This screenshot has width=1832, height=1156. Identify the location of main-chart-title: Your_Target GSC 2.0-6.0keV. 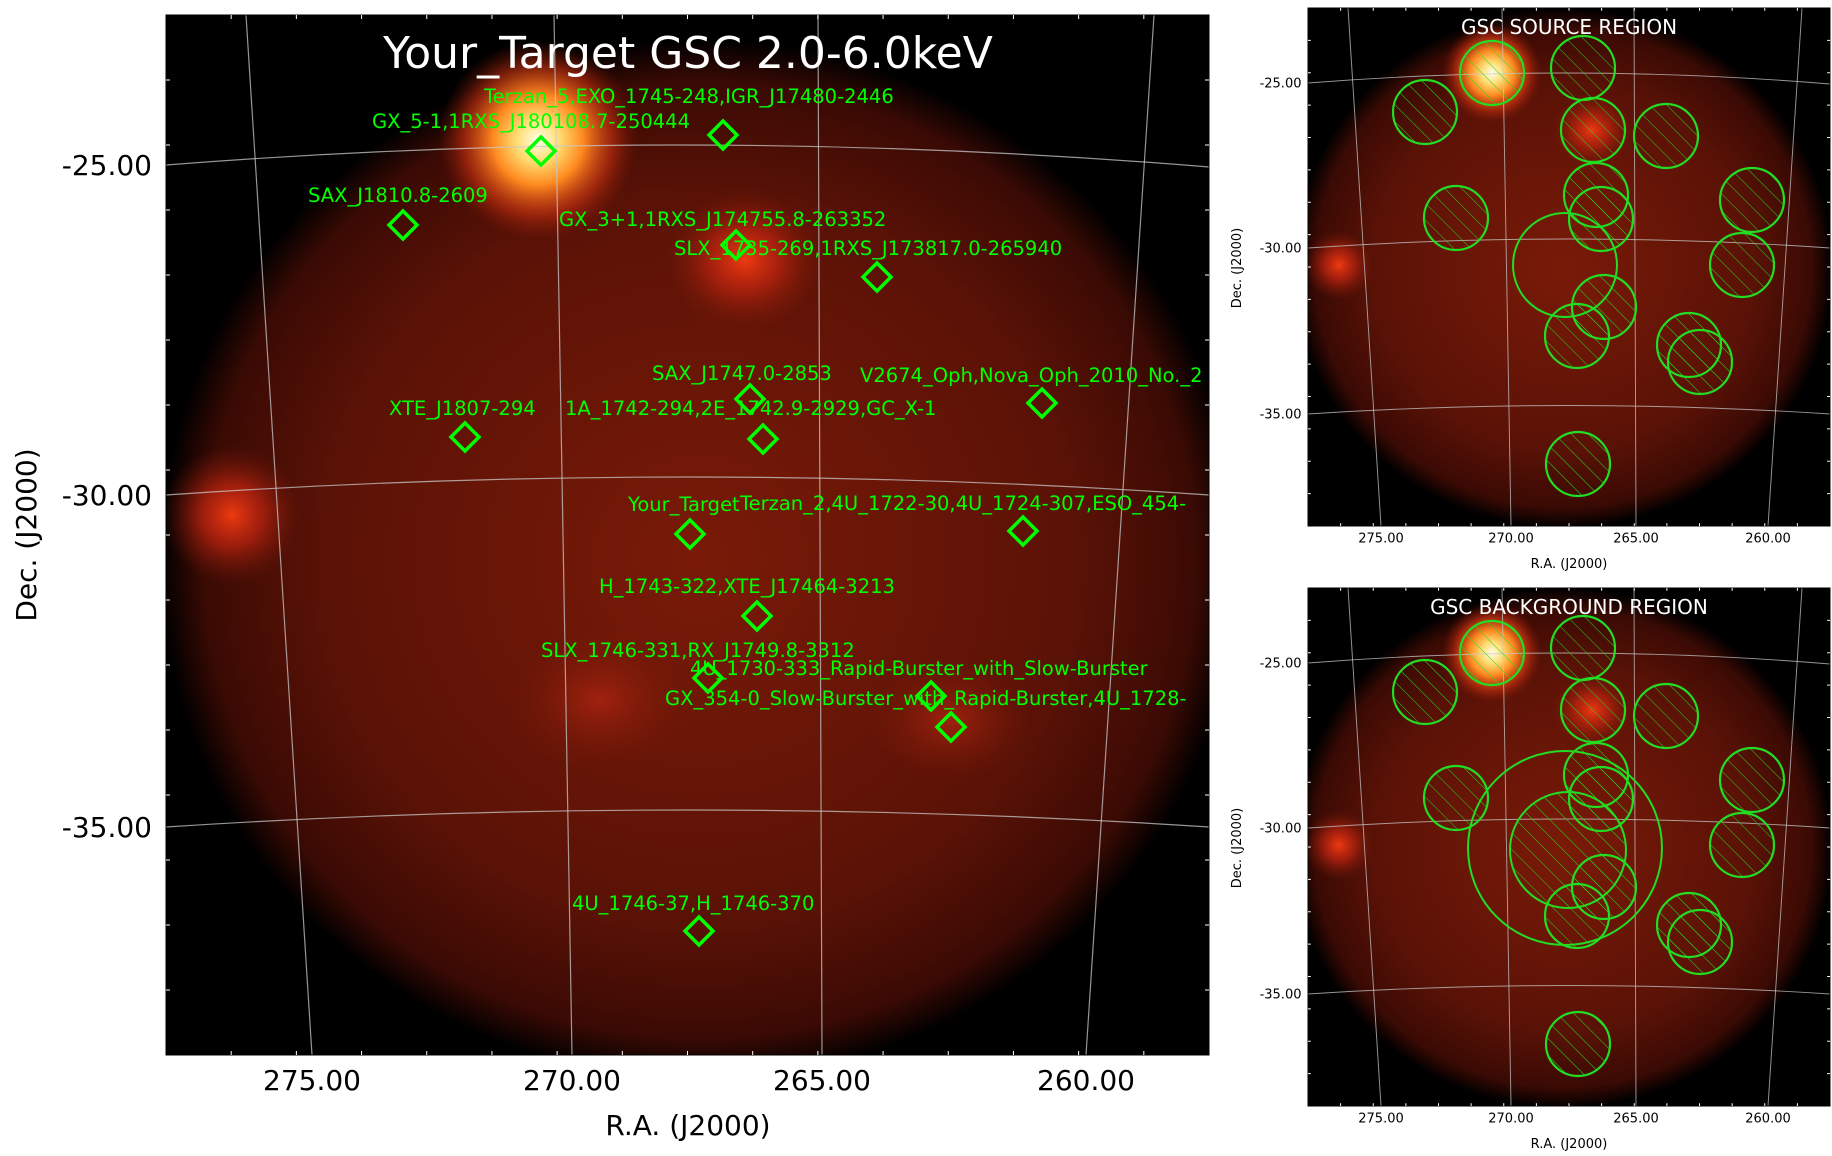
(687, 53).